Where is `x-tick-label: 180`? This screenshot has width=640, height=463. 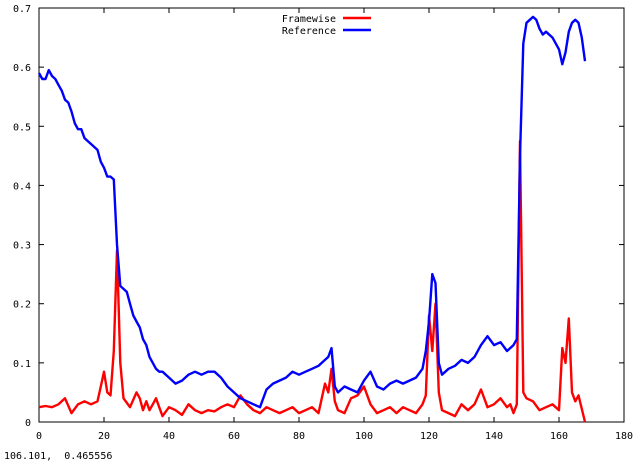 x-tick-label: 180 is located at coordinates (624, 436).